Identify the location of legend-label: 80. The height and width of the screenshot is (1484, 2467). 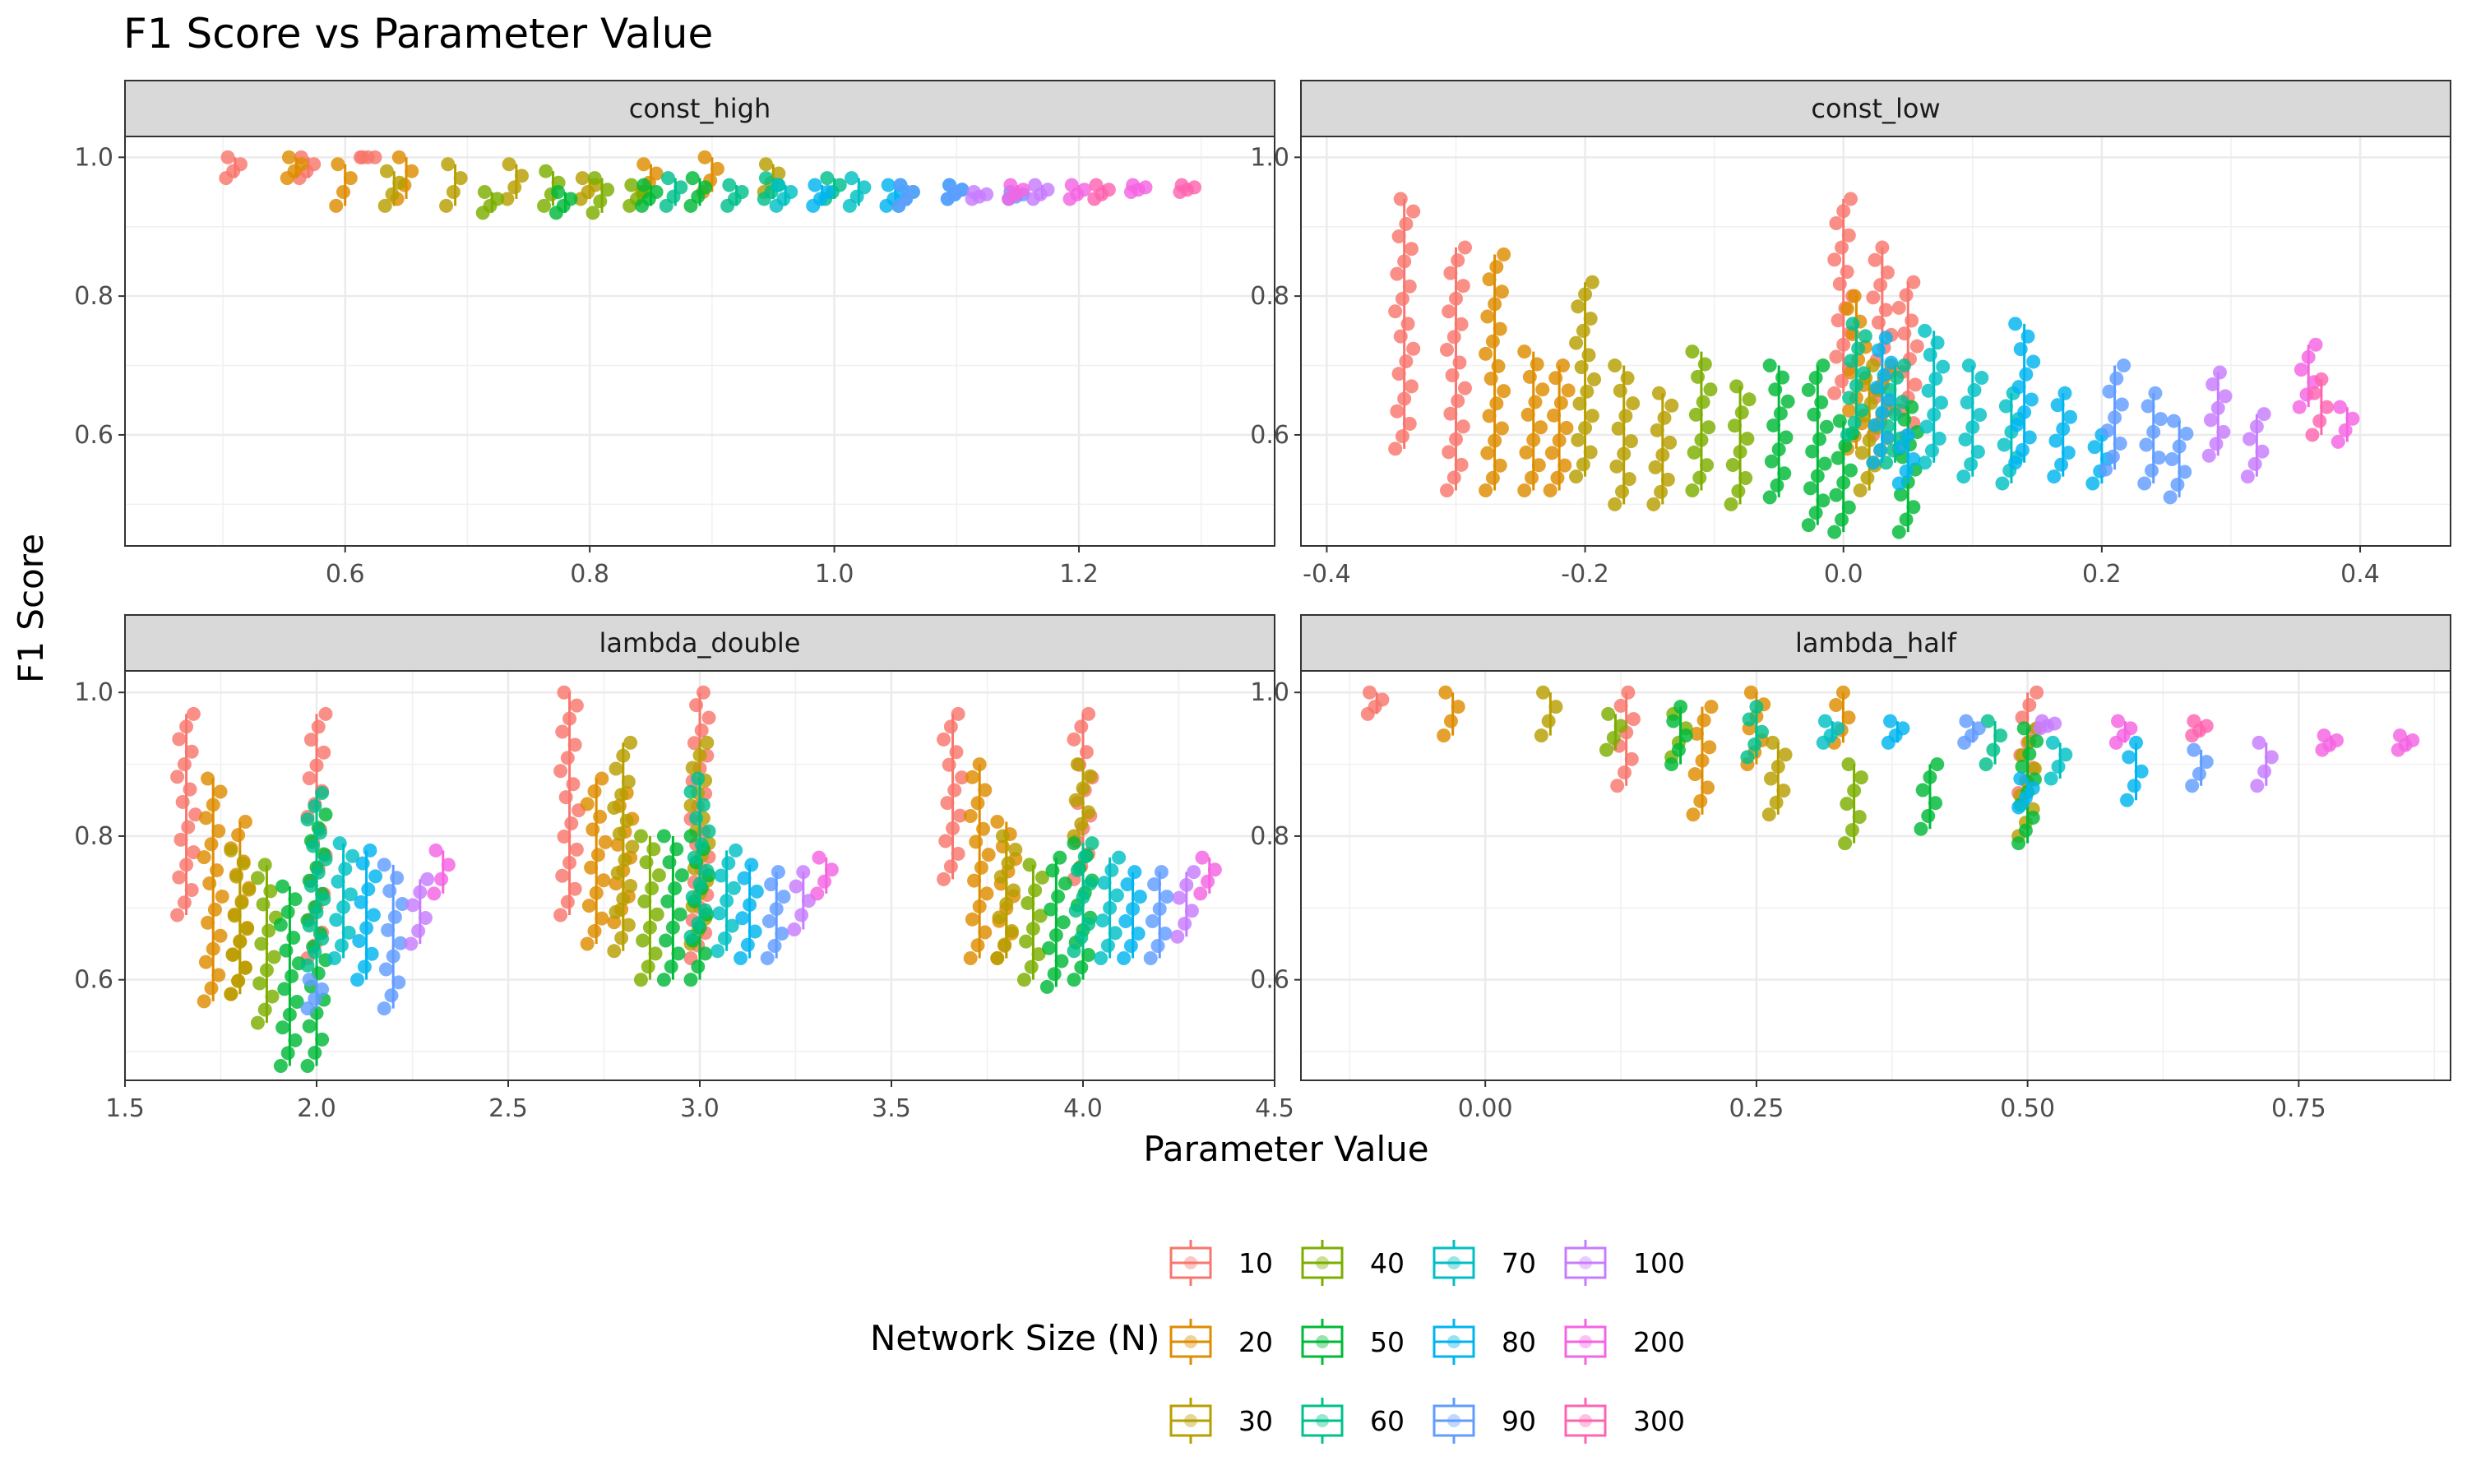
(1519, 1342).